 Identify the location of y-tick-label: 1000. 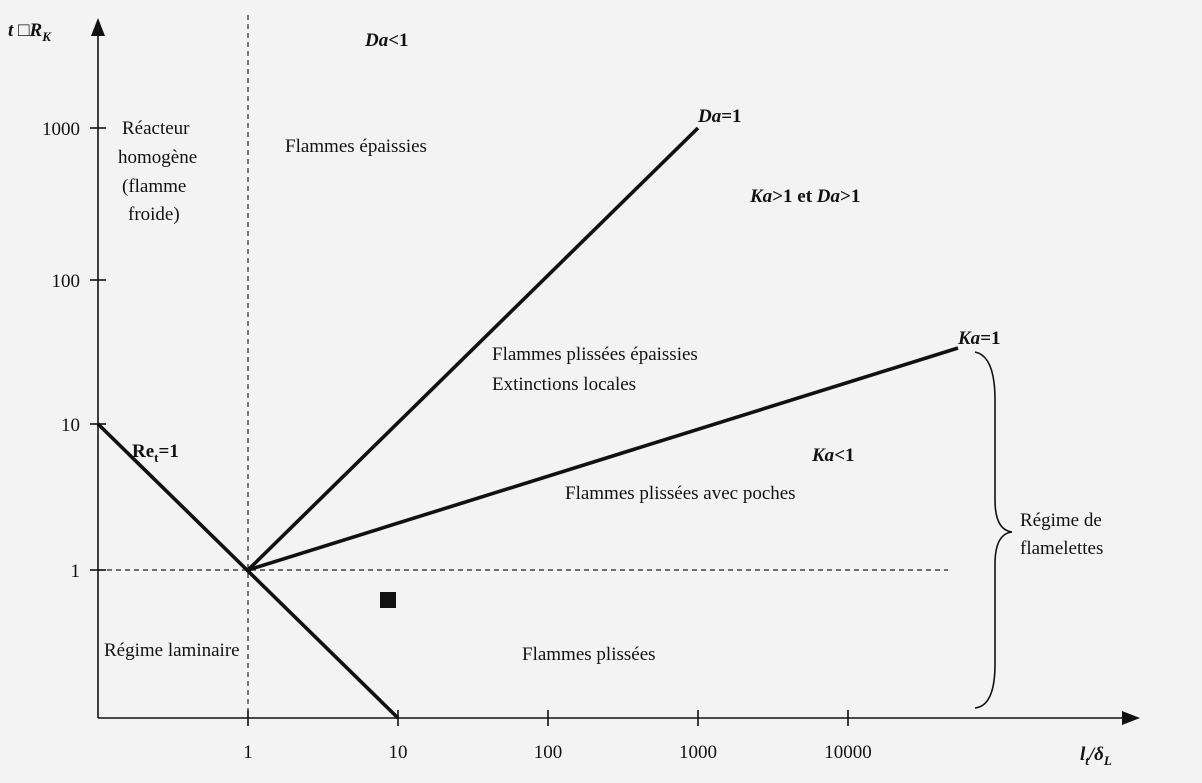
(61, 129).